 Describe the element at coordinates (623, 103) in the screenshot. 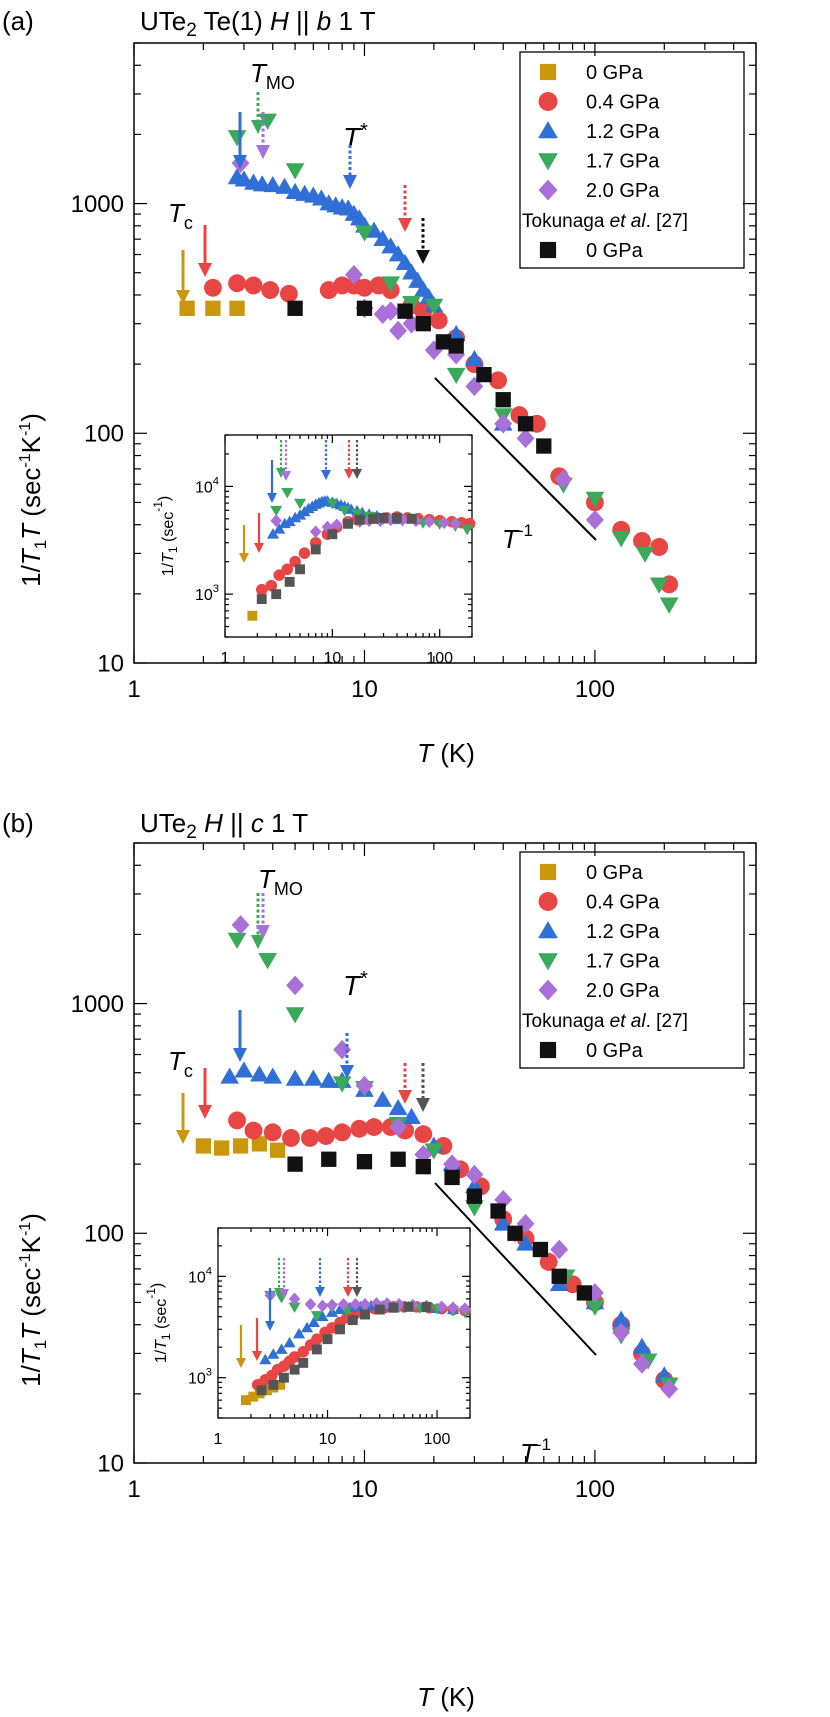

I see `legend-label: 0.4 GPa` at that location.